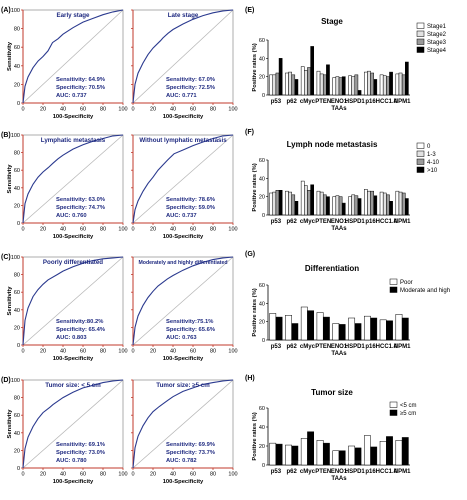 This screenshot has width=467, height=500. What do you see at coordinates (181, 461) in the screenshot?
I see `auc-value: AUC: 0.782` at bounding box center [181, 461].